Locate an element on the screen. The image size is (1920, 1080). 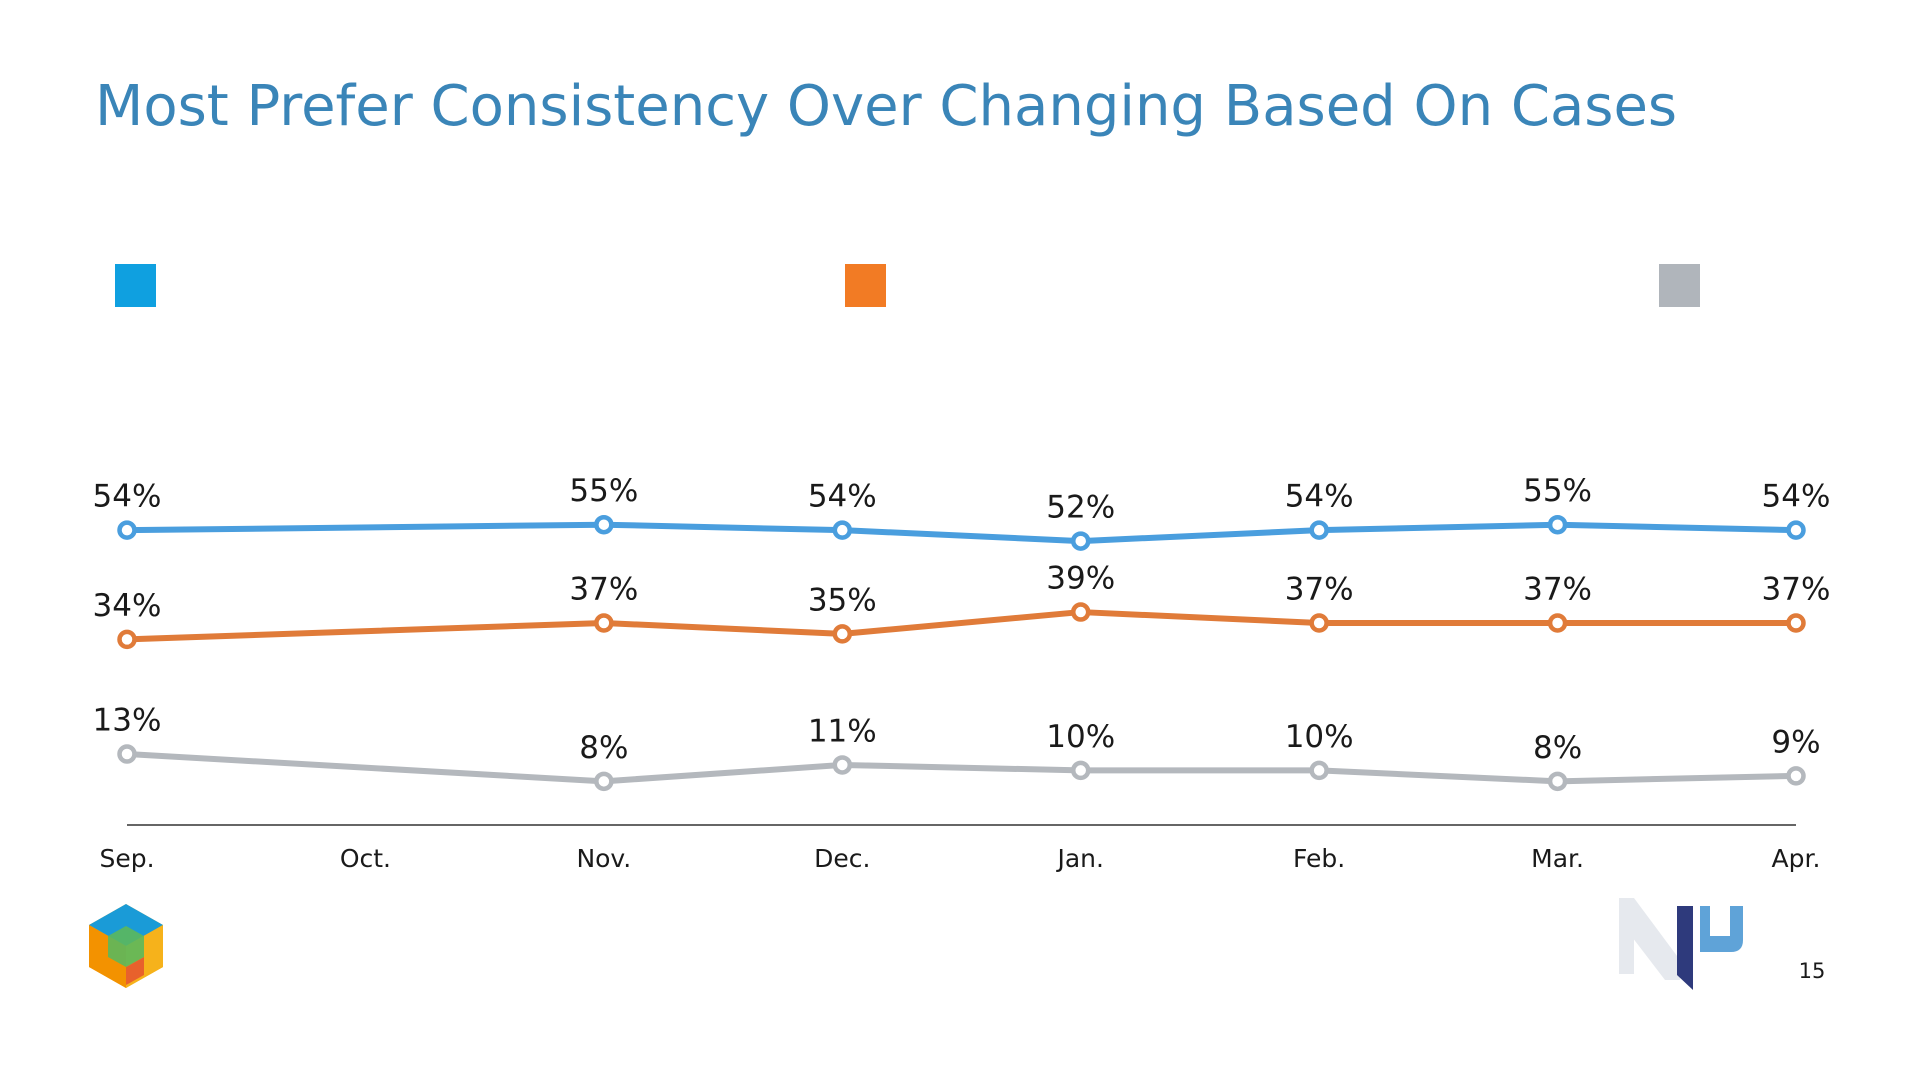
np-logo is located at coordinates (1681, 944).